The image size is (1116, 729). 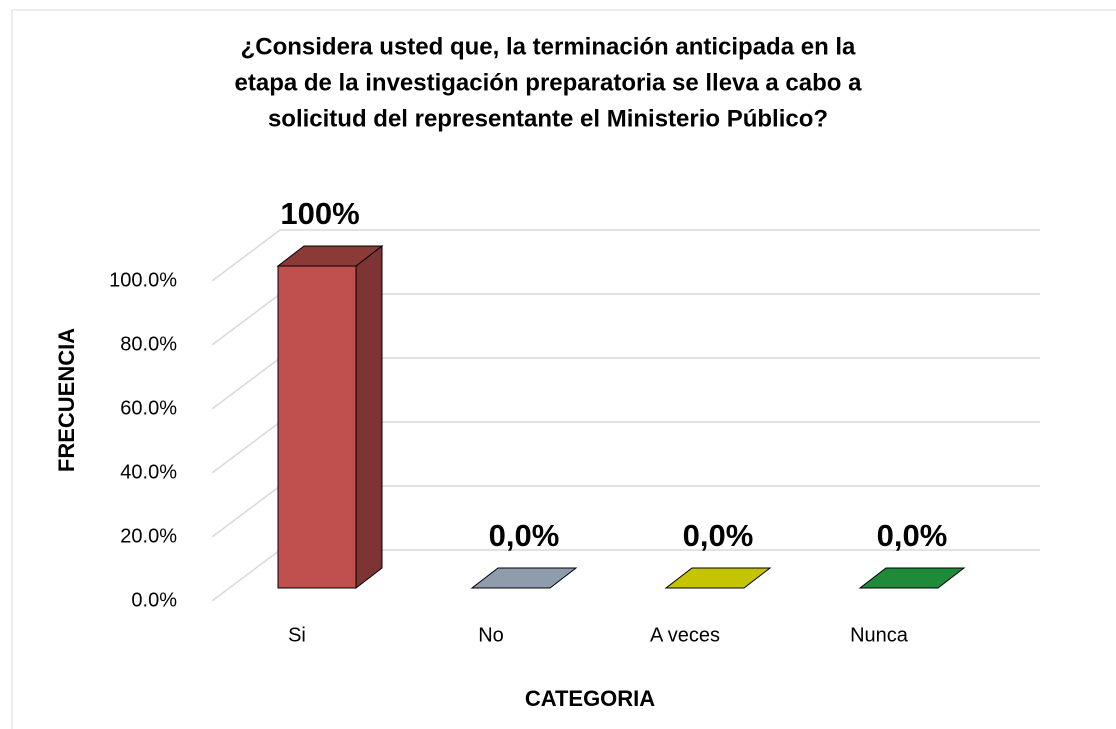 I want to click on y-tick-label: 80.0%, so click(x=148, y=344).